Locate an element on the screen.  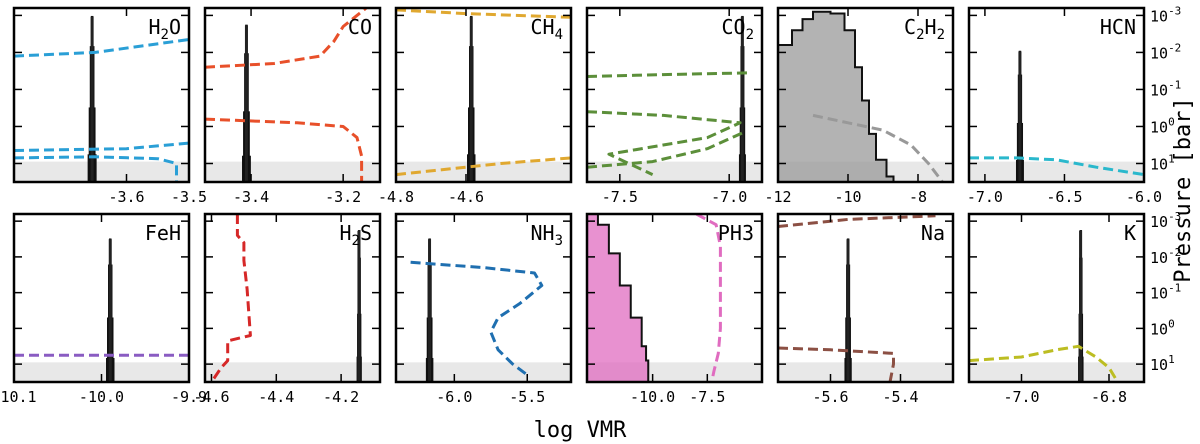
y-axis-title: Pressure [bar] is located at coordinates (1183, 189).